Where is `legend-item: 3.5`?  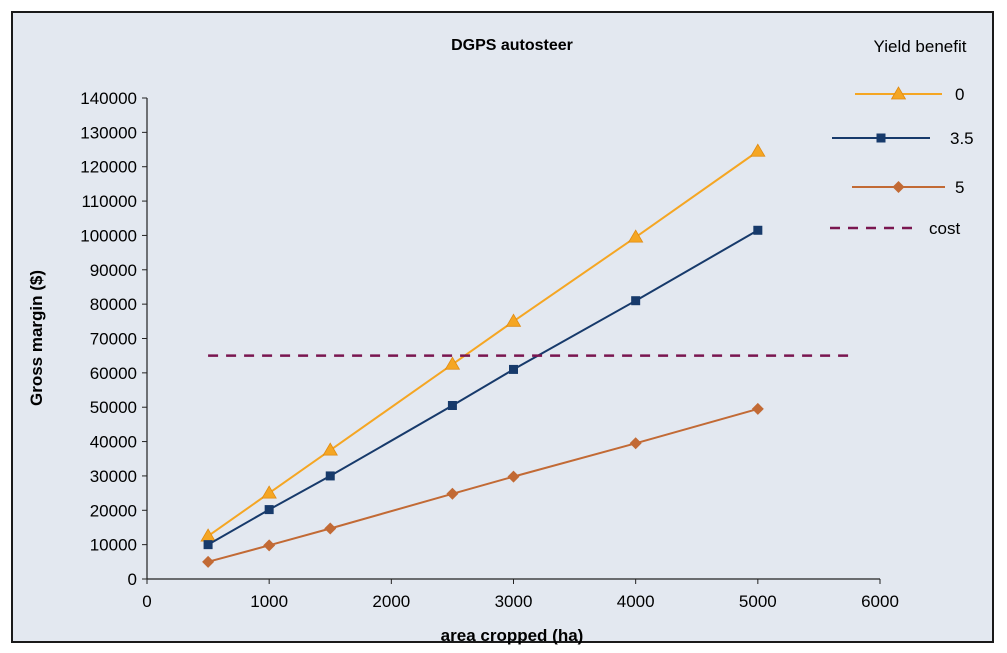
legend-item: 3.5 is located at coordinates (903, 138).